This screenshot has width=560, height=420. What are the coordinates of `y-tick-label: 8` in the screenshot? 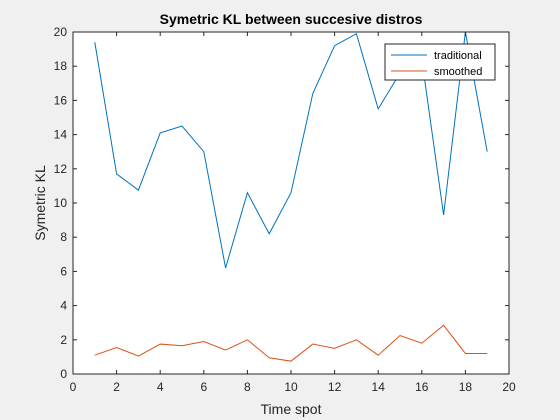 It's located at (63, 237).